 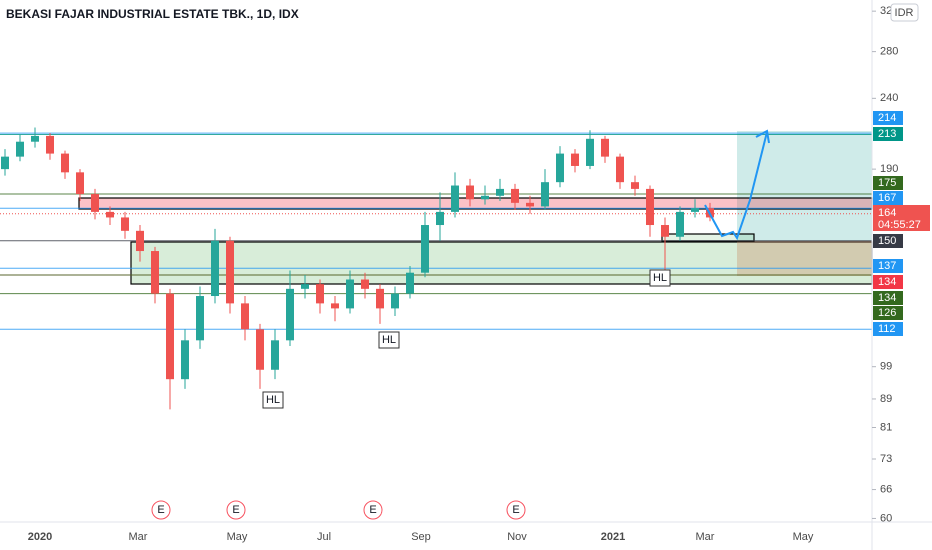 What do you see at coordinates (138, 537) in the screenshot?
I see `x-tick-label: Mar` at bounding box center [138, 537].